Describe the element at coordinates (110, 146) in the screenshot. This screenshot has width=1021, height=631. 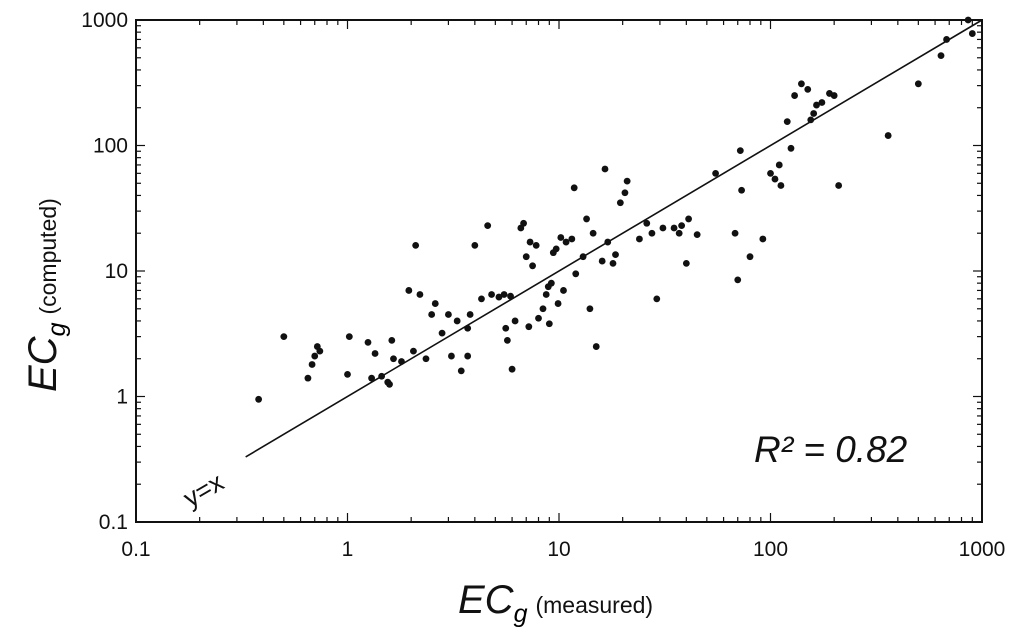
I see `y-tick-label: 100` at that location.